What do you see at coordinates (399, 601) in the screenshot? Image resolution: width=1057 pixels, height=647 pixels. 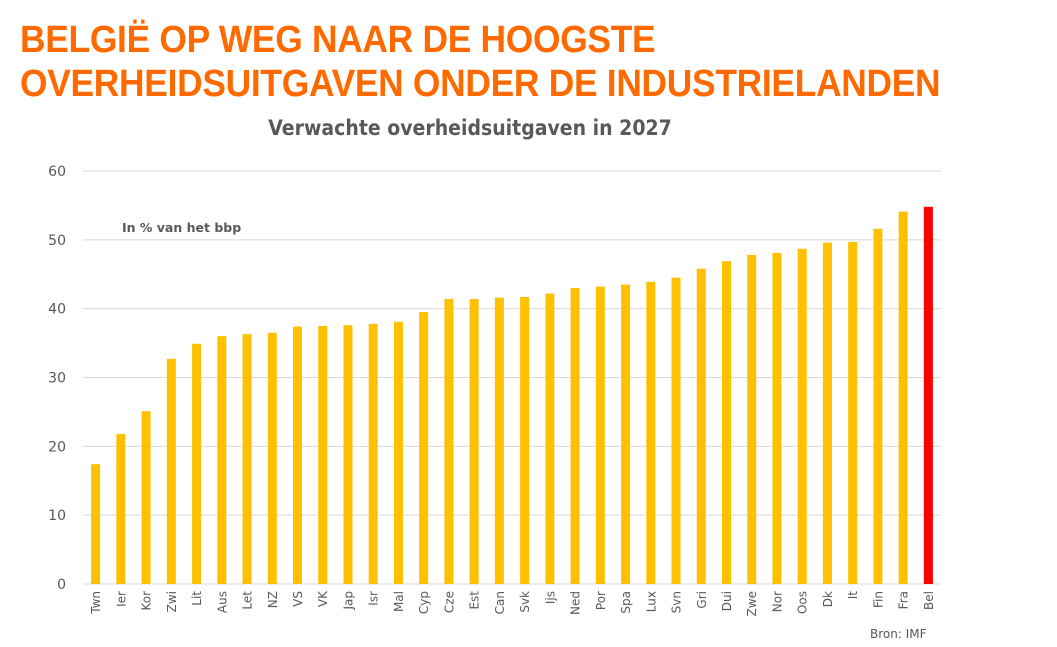 I see `x-tick-label: Mal` at bounding box center [399, 601].